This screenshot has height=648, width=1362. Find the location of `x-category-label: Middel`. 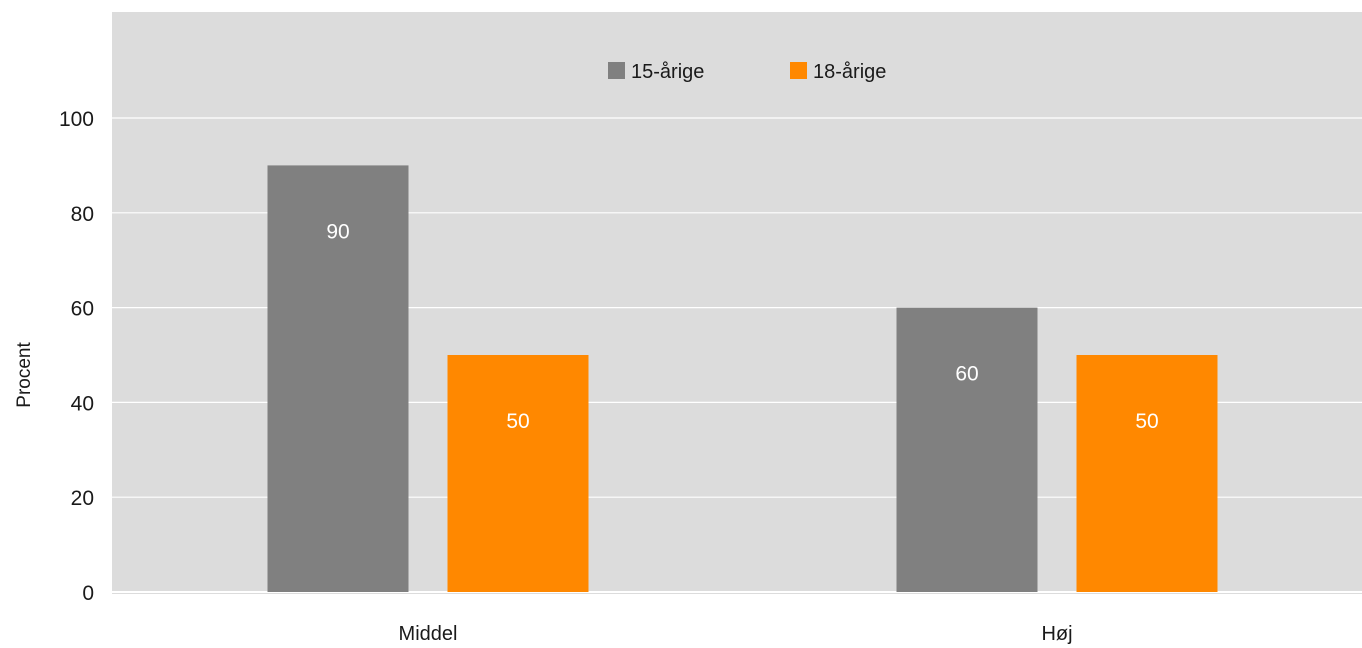

x-category-label: Middel is located at coordinates (428, 634).